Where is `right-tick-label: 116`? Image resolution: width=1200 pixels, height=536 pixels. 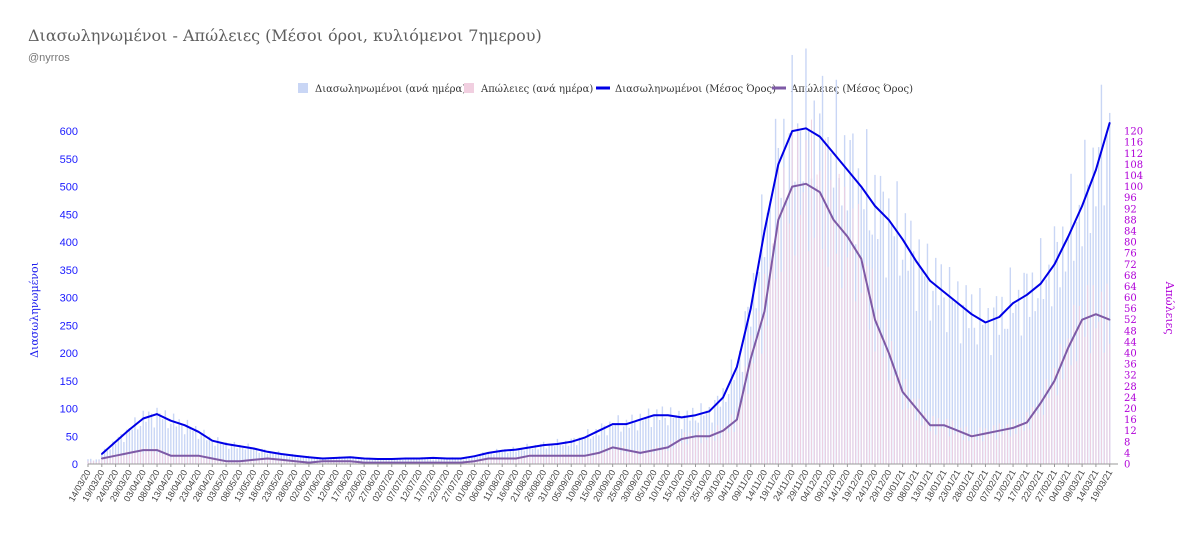
right-tick-label: 116 is located at coordinates (1133, 143).